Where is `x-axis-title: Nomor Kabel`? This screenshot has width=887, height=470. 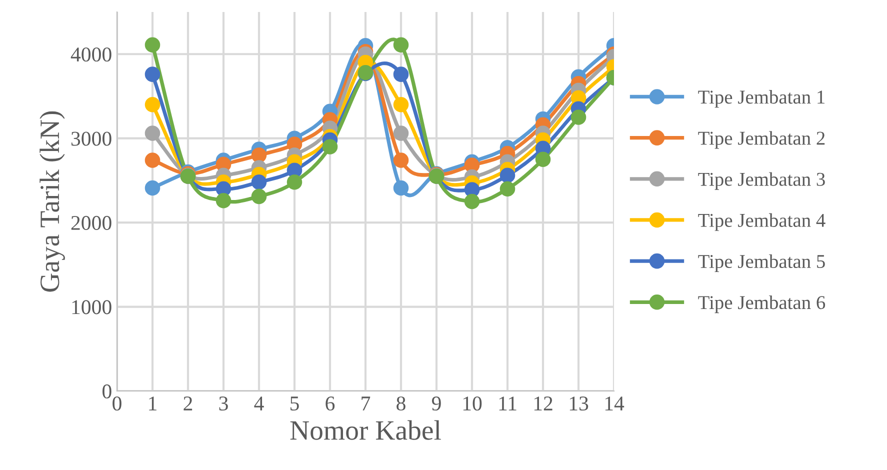 x-axis-title: Nomor Kabel is located at coordinates (365, 430).